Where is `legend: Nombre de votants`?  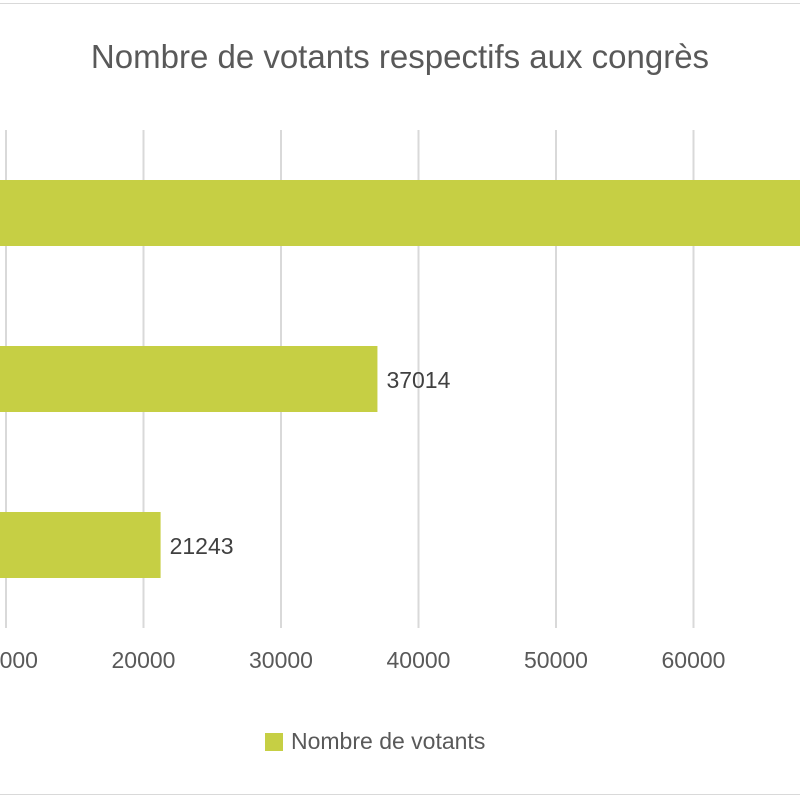 legend: Nombre de votants is located at coordinates (375, 741).